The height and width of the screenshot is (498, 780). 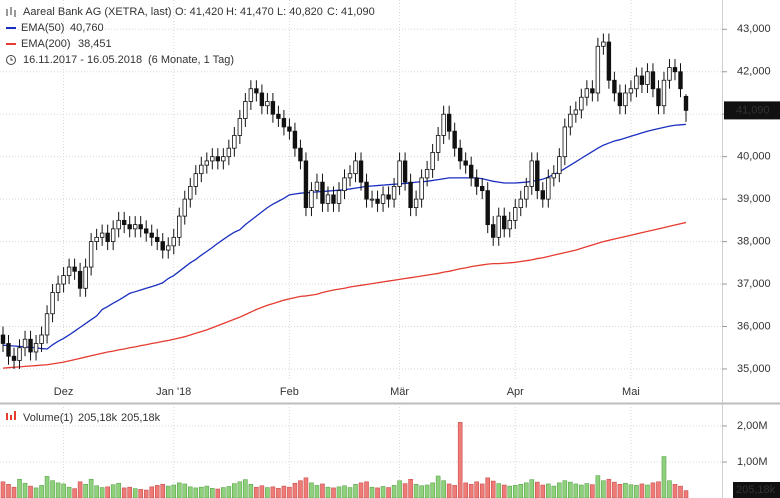 I want to click on icon-hand, so click(x=11, y=59).